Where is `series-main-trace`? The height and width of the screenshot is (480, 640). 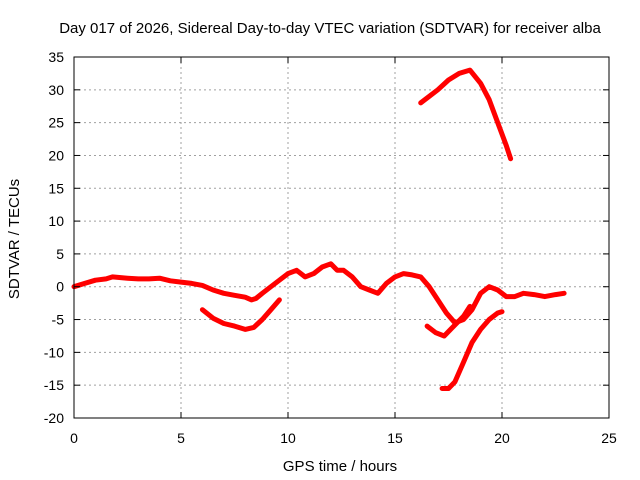
series-main-trace is located at coordinates (319, 293).